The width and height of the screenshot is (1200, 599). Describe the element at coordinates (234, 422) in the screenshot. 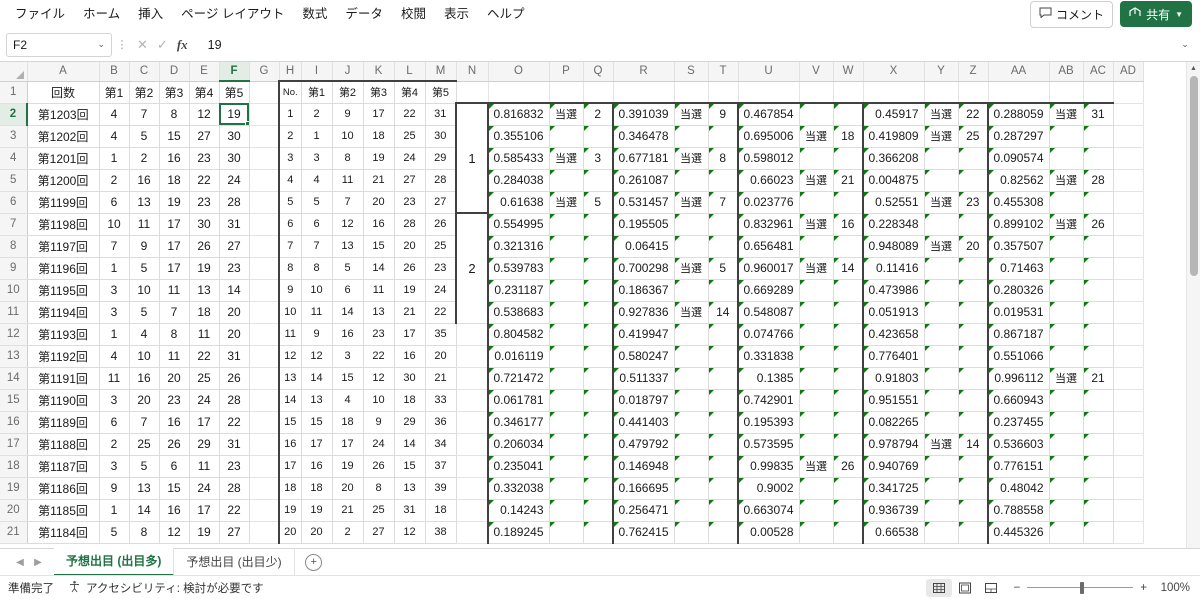

I see `cell-F16: 22` at that location.